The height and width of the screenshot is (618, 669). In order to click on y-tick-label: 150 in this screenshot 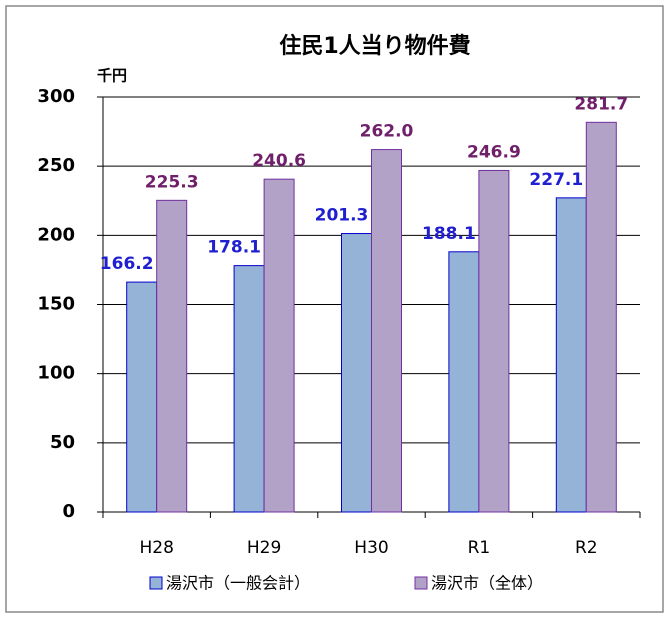, I will do `click(56, 304)`.